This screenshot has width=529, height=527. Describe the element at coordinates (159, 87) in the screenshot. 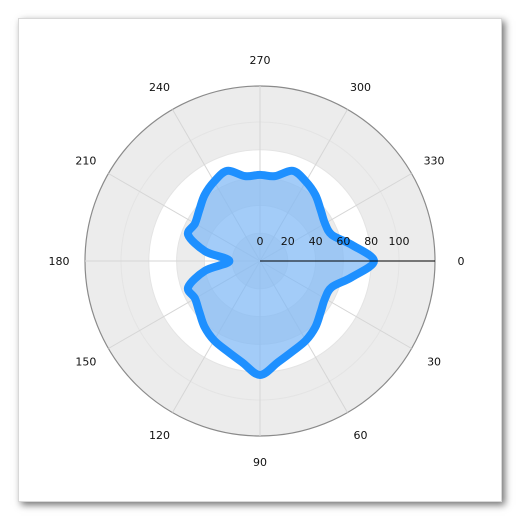

I see `angle-tick-label-240: 240` at that location.